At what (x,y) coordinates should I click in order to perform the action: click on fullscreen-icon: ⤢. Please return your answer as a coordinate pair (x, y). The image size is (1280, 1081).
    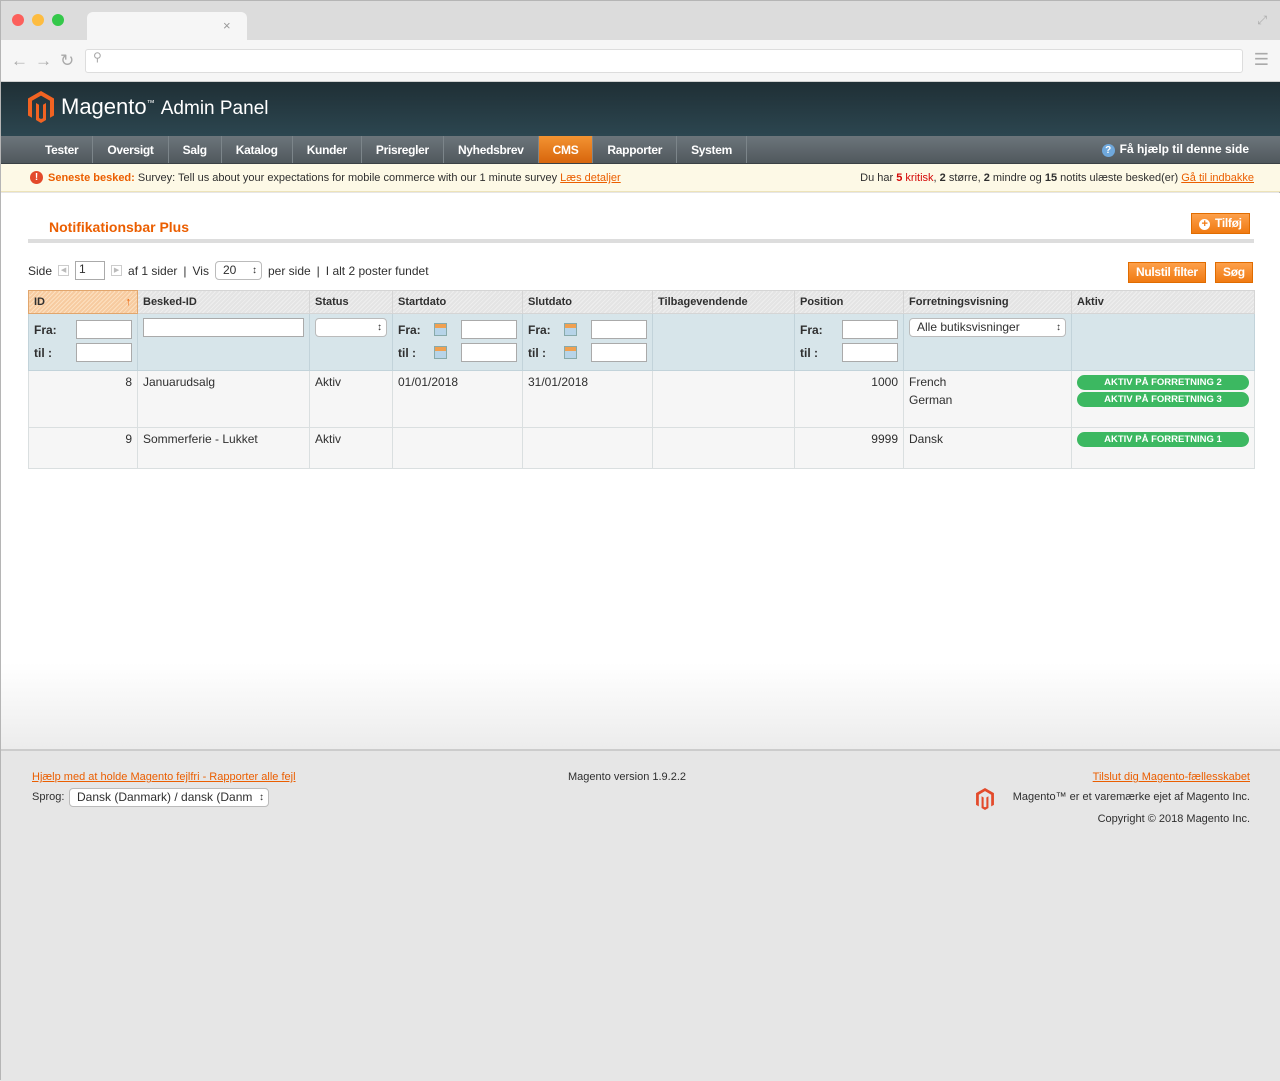
    Looking at the image, I should click on (1262, 20).